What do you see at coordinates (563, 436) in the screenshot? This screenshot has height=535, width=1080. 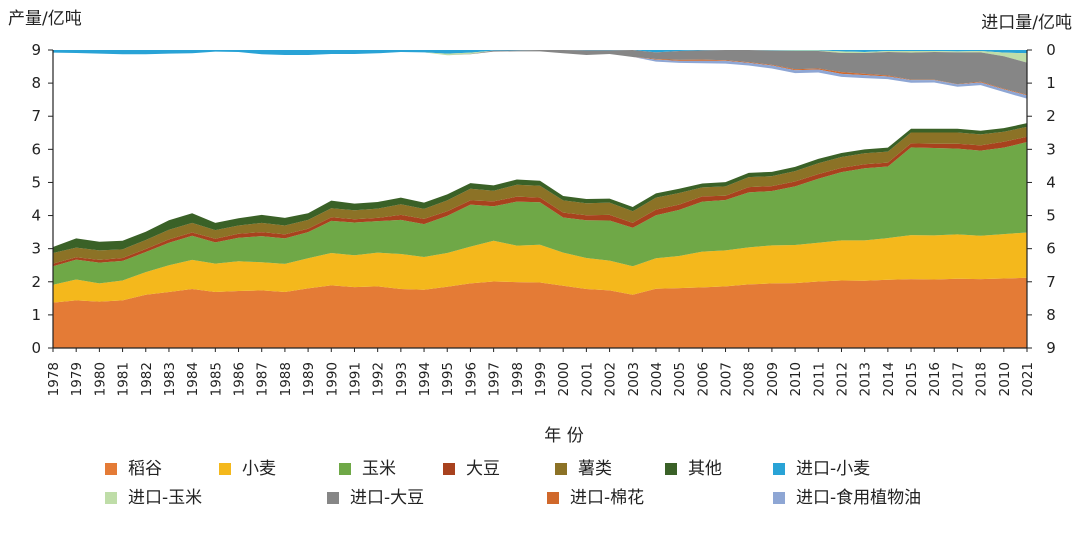 I see `x-axis-title: 年 份` at bounding box center [563, 436].